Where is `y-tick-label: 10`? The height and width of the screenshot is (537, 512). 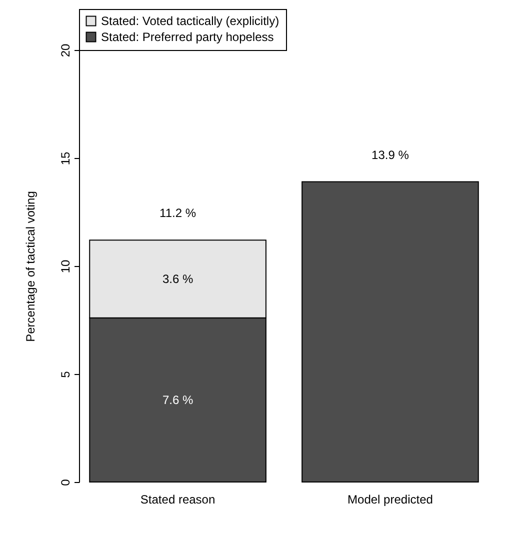
y-tick-label: 10 is located at coordinates (65, 267).